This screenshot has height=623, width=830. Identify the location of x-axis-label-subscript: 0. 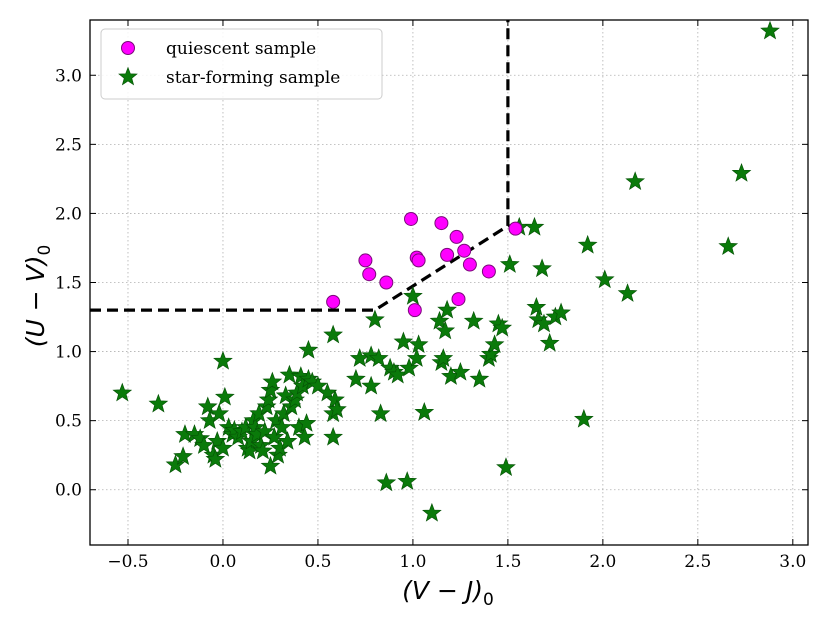
(488, 600).